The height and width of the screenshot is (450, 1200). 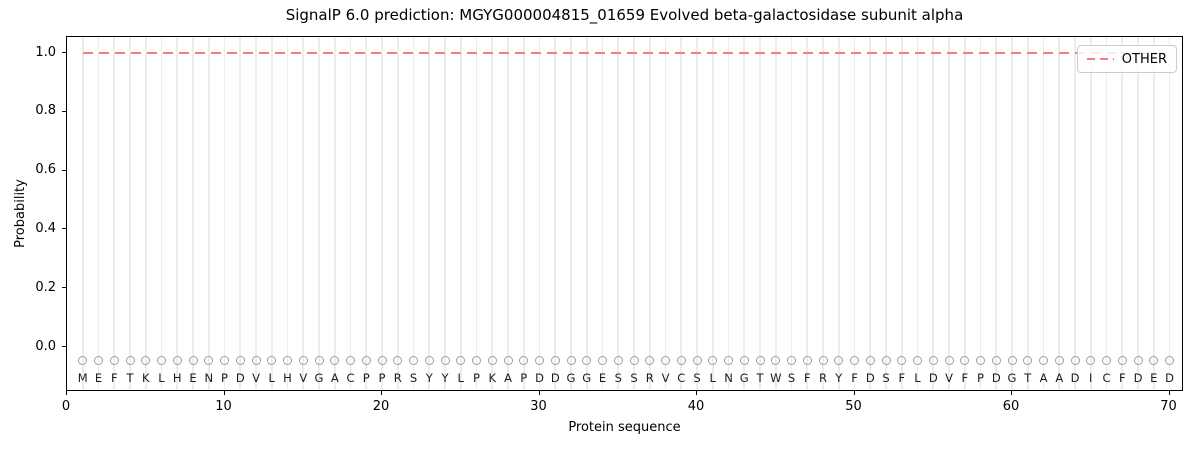 I want to click on residue-letter: K, so click(x=492, y=378).